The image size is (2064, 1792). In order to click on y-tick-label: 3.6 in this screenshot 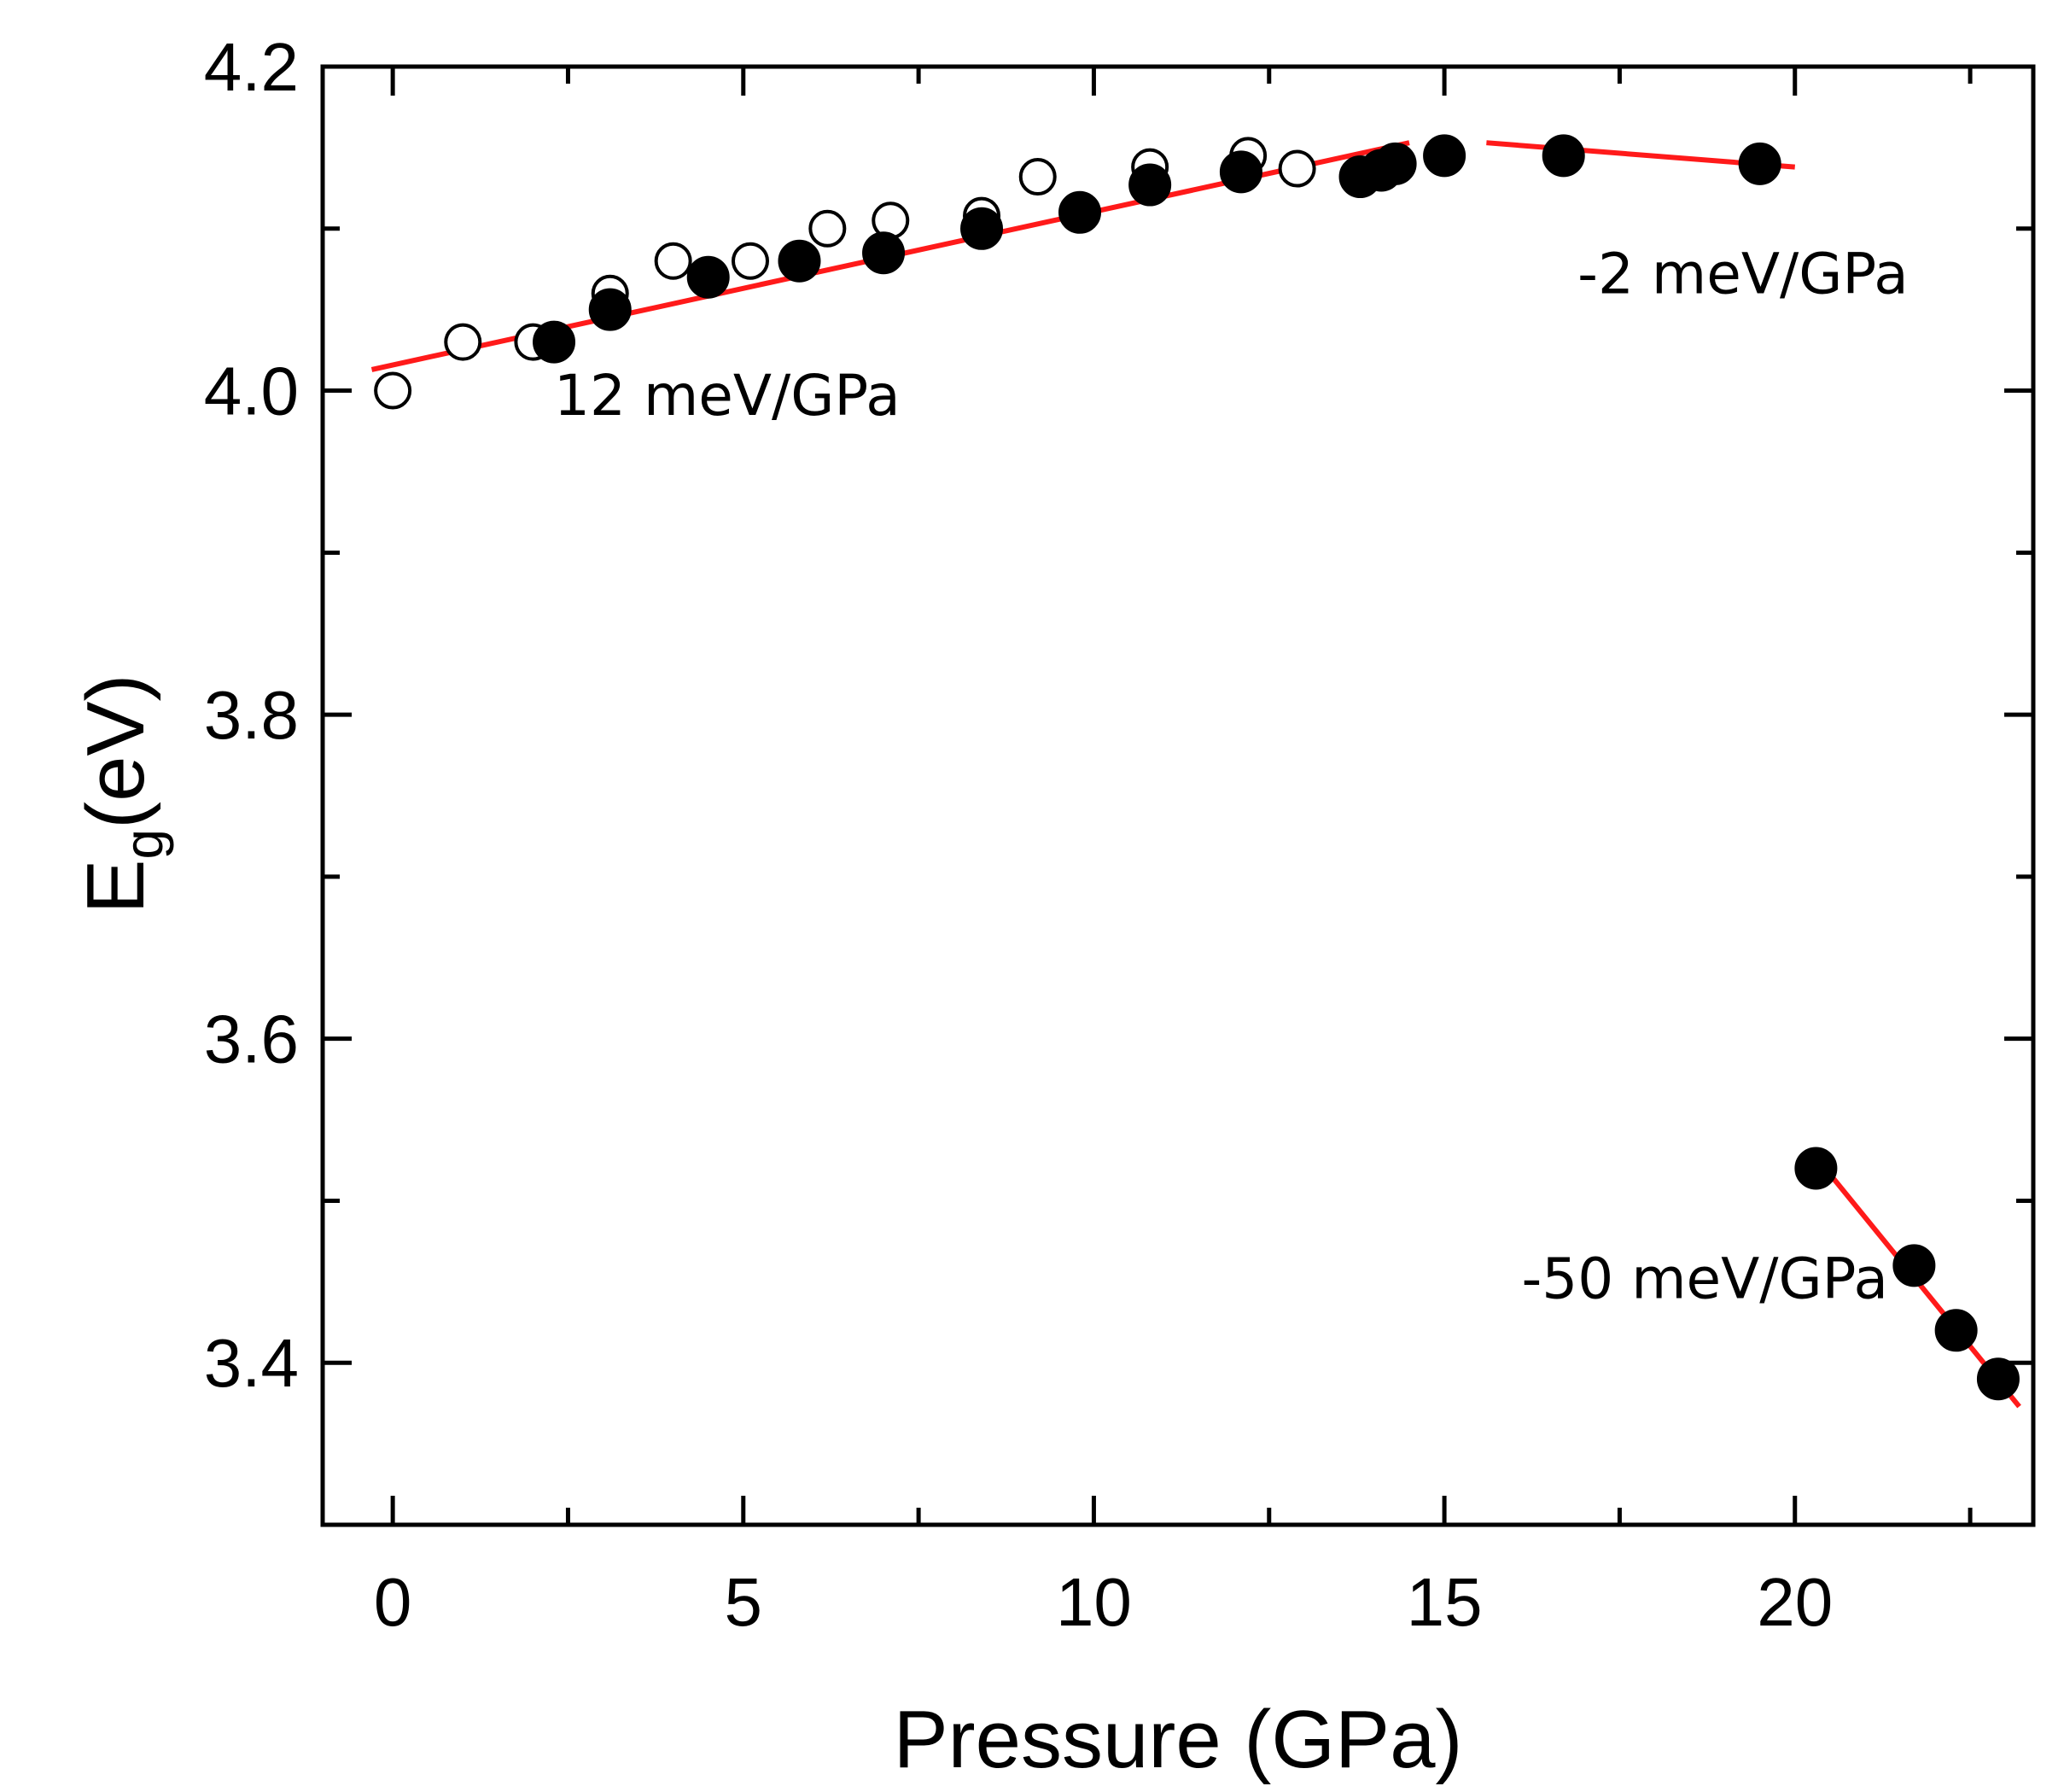, I will do `click(251, 1039)`.